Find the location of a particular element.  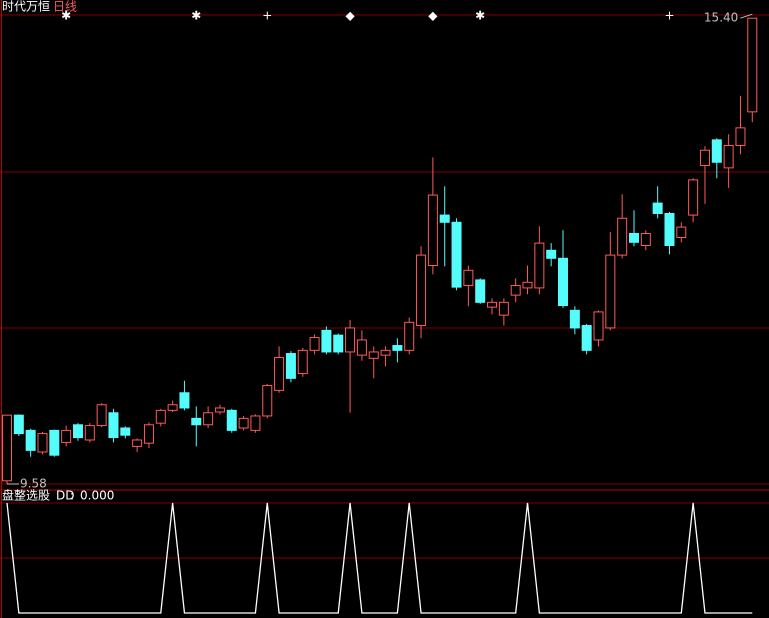

stock-name: 时代万恒 is located at coordinates (26, 7).